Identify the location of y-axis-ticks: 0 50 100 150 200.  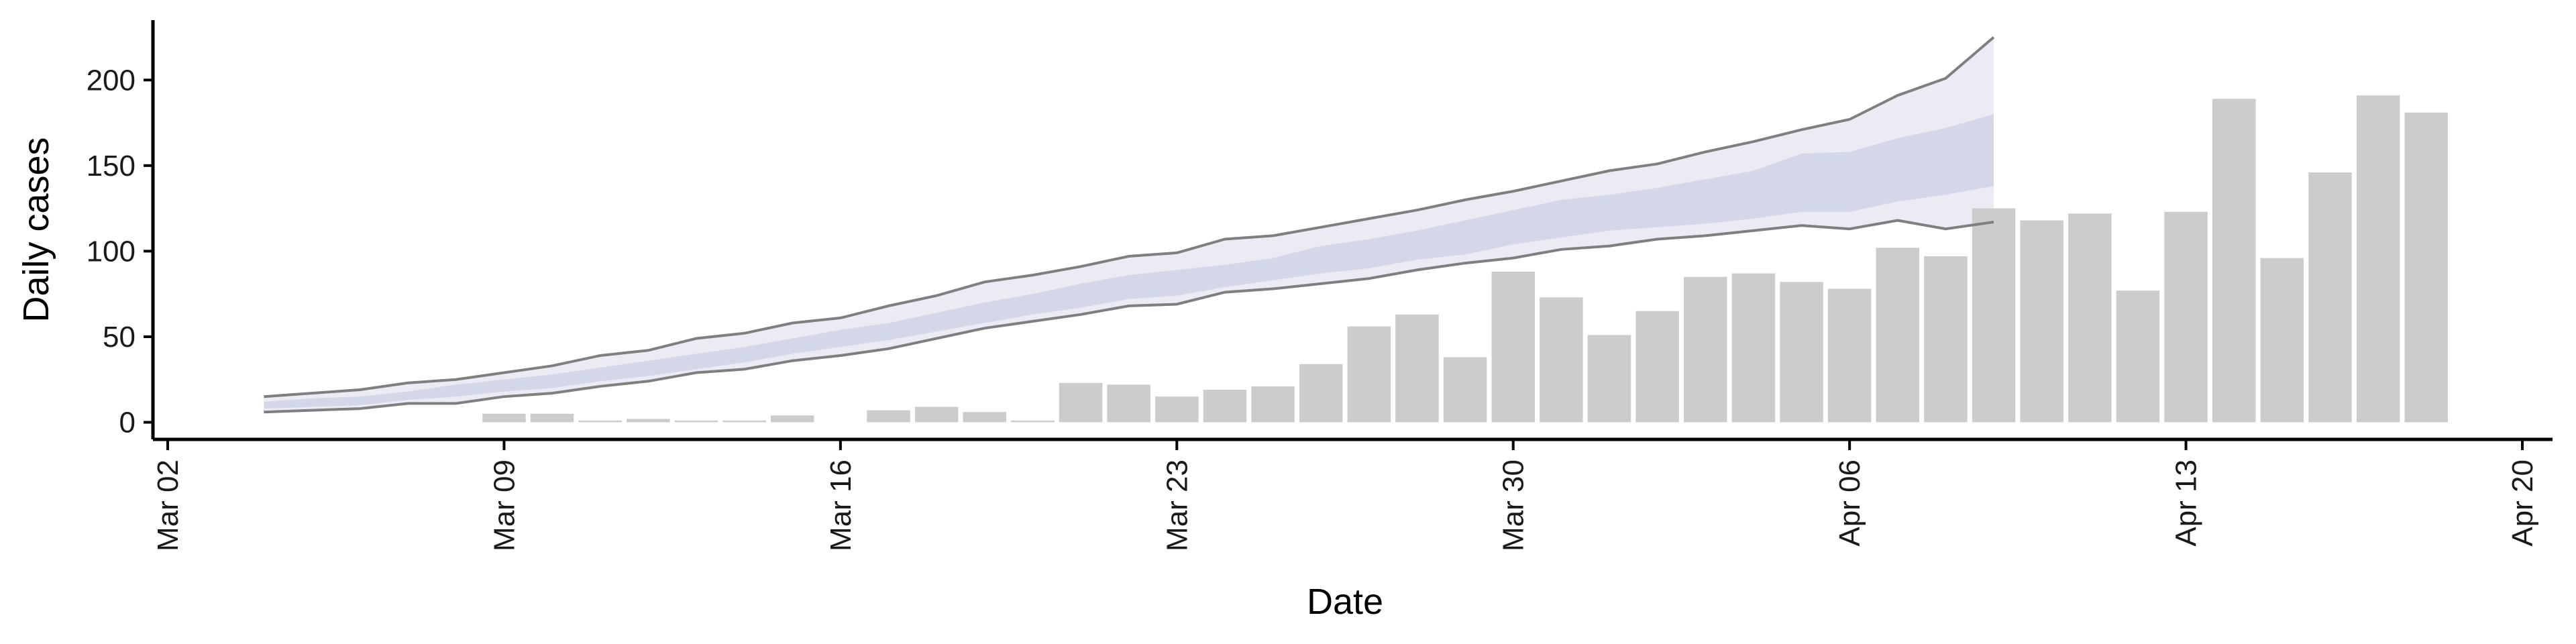
(120, 251).